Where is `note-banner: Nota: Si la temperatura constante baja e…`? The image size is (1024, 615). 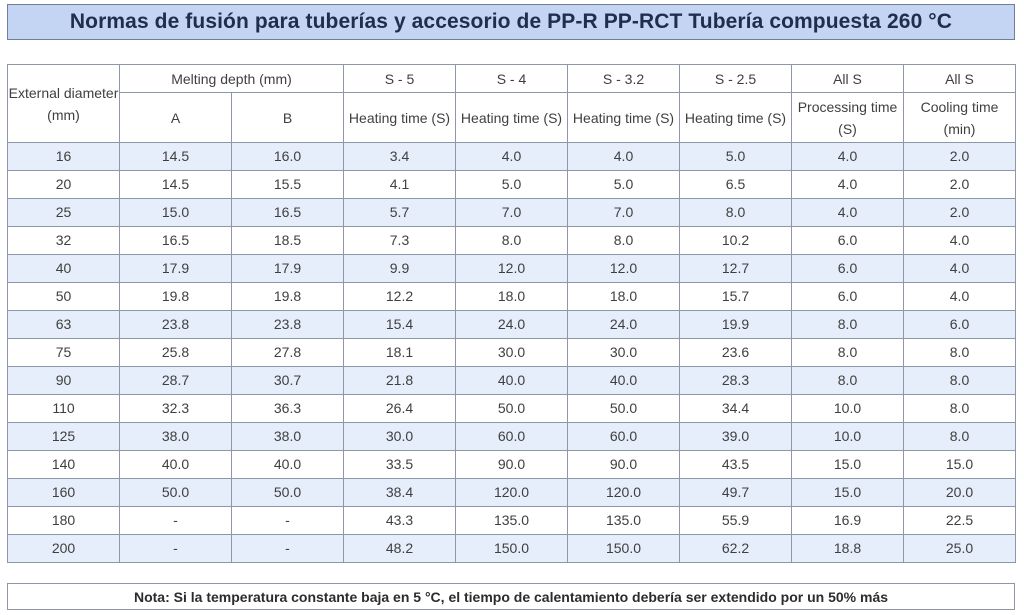 note-banner: Nota: Si la temperatura constante baja e… is located at coordinates (511, 596).